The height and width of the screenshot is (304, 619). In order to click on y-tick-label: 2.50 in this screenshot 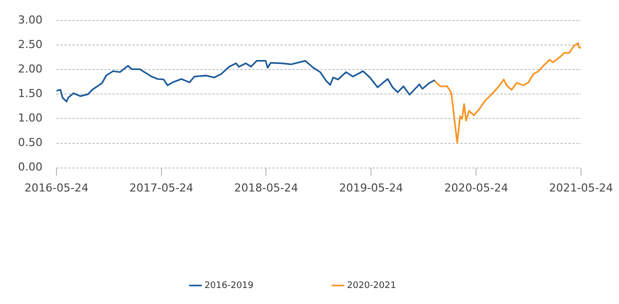, I will do `click(30, 44)`.